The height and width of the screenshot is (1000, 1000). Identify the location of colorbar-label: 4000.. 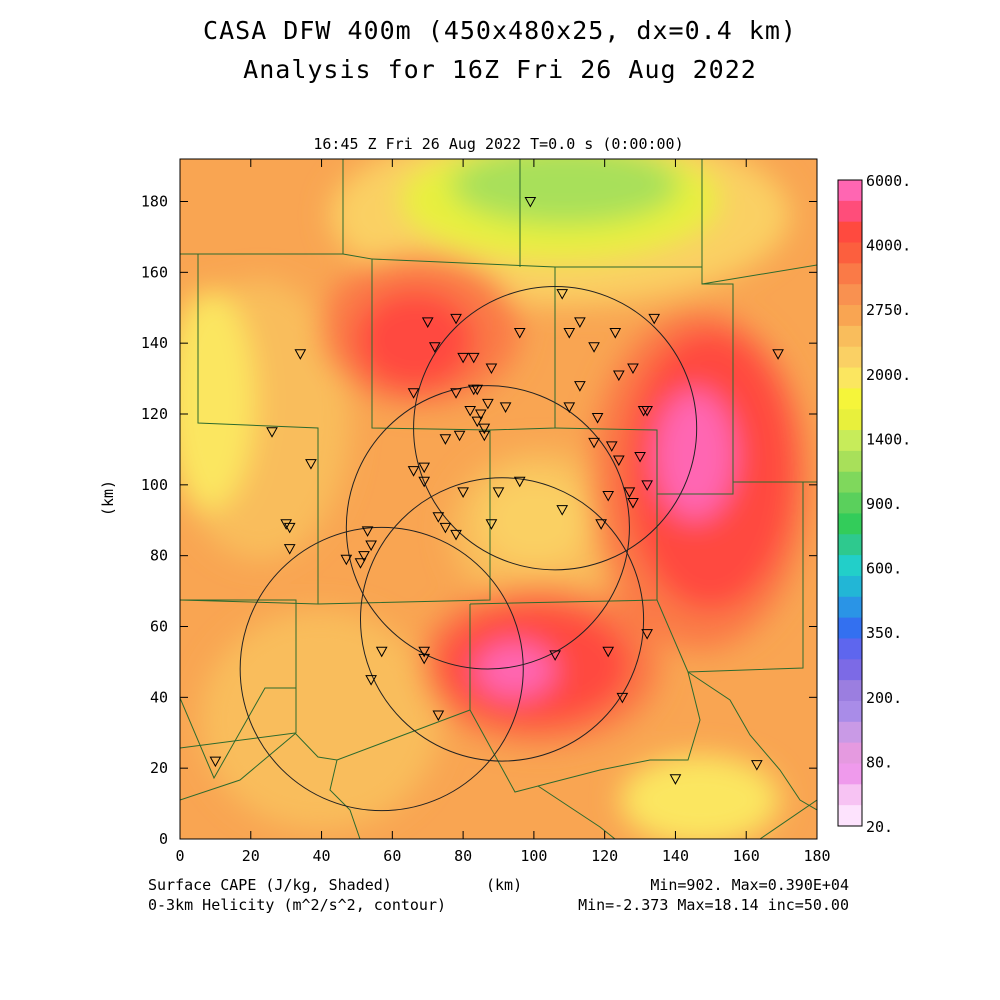
(888, 246).